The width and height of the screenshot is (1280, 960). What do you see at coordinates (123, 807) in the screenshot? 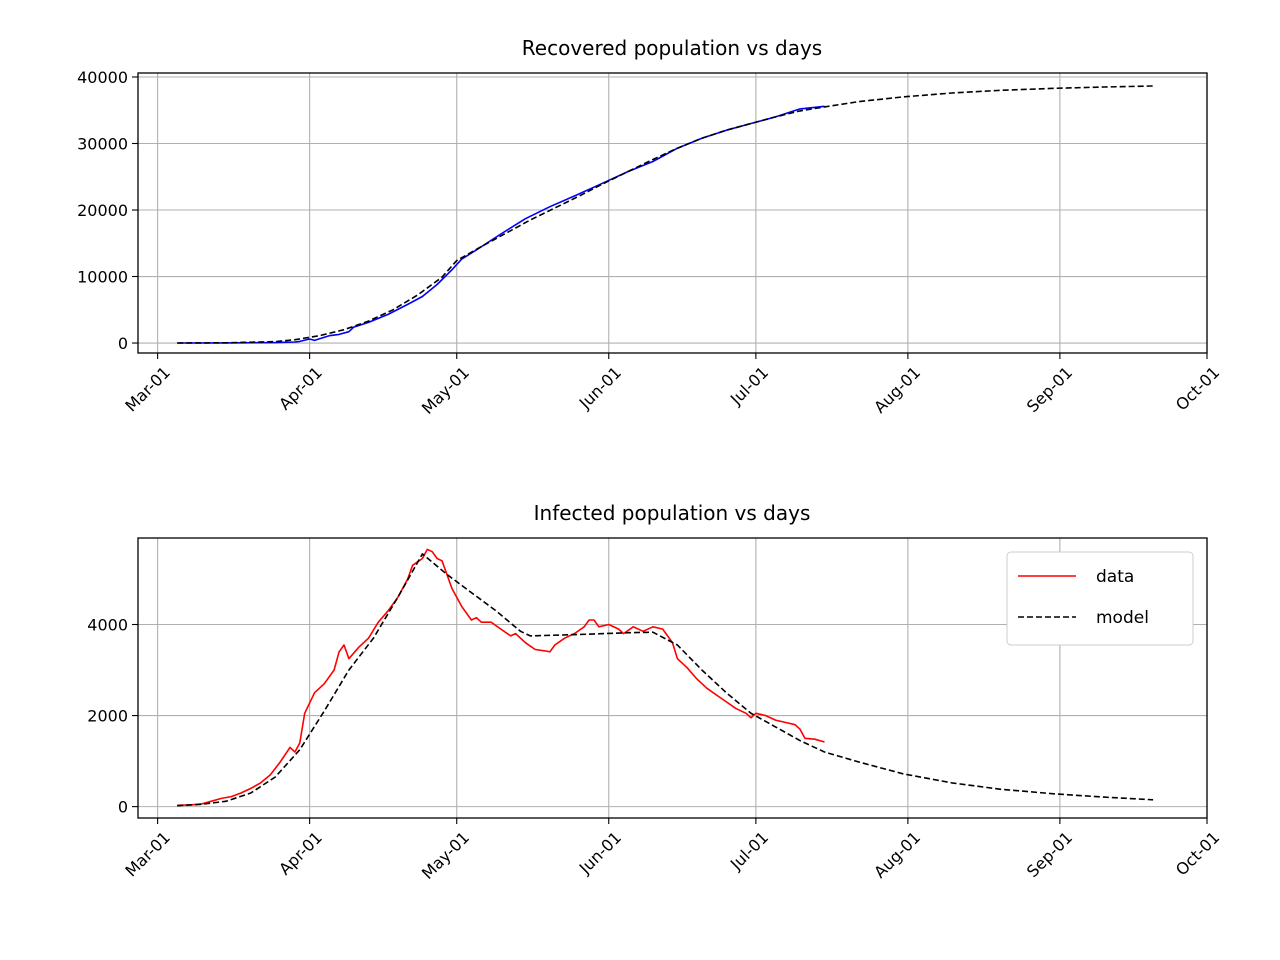
I see `infected-y-tick-label: 0` at bounding box center [123, 807].